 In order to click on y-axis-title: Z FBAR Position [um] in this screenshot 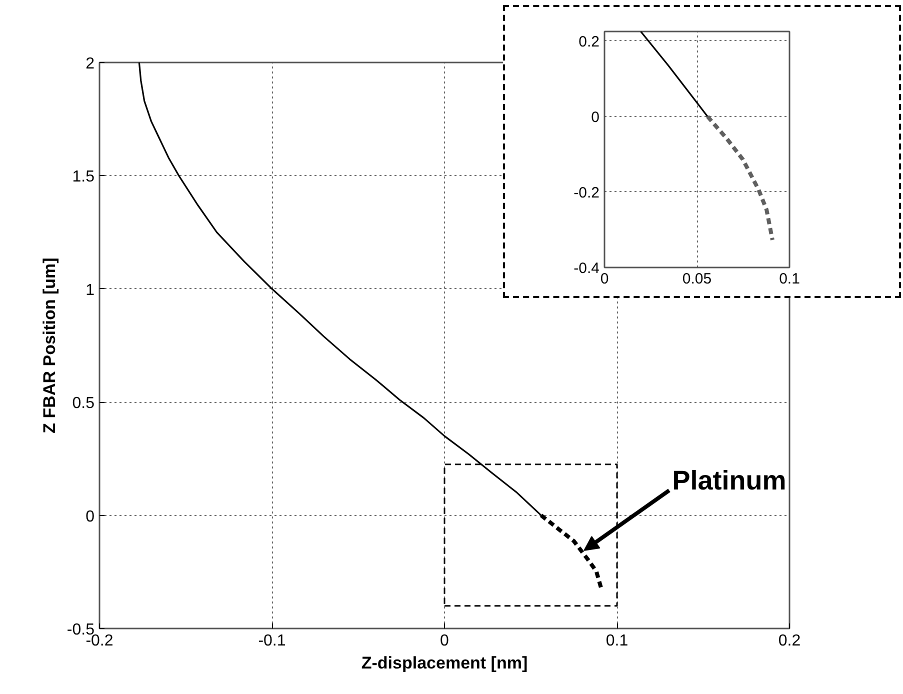, I will do `click(49, 346)`.